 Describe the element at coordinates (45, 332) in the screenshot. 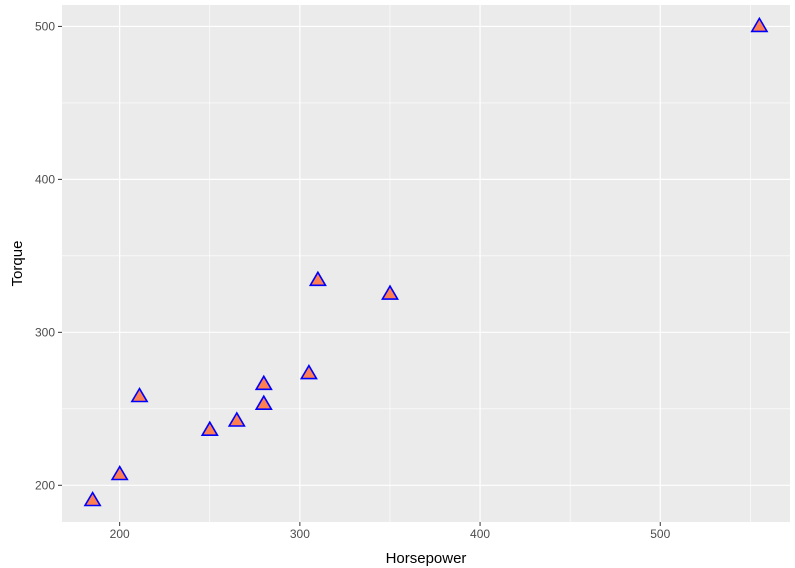

I see `y-tick-label: 300` at that location.